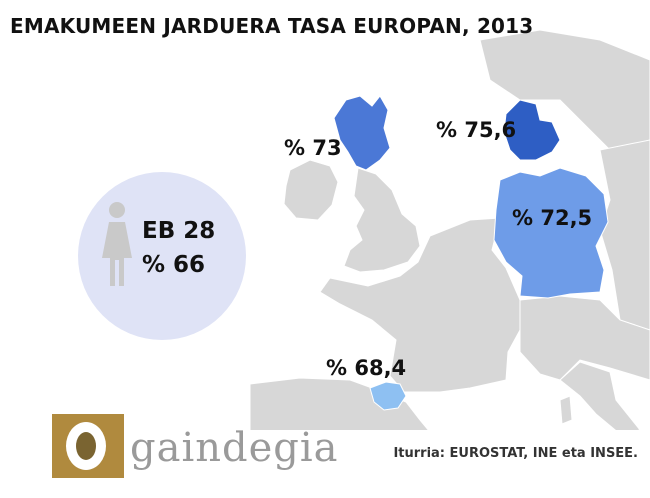 Image resolution: width=650 pixels, height=498 pixels. I want to click on denmark-label: % 75,6, so click(476, 130).